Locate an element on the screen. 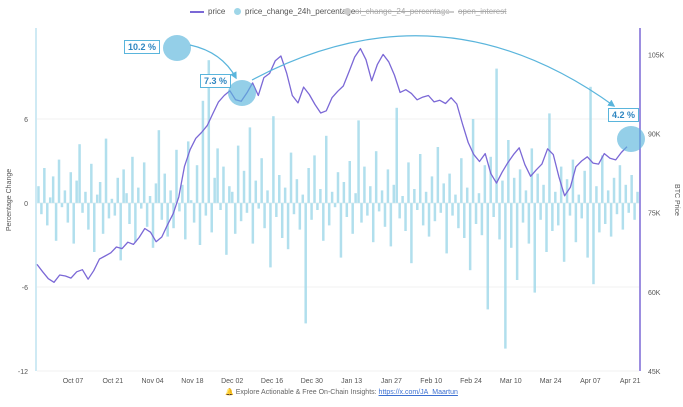 The height and width of the screenshot is (407, 683). right-tick-label: 75K is located at coordinates (654, 214).